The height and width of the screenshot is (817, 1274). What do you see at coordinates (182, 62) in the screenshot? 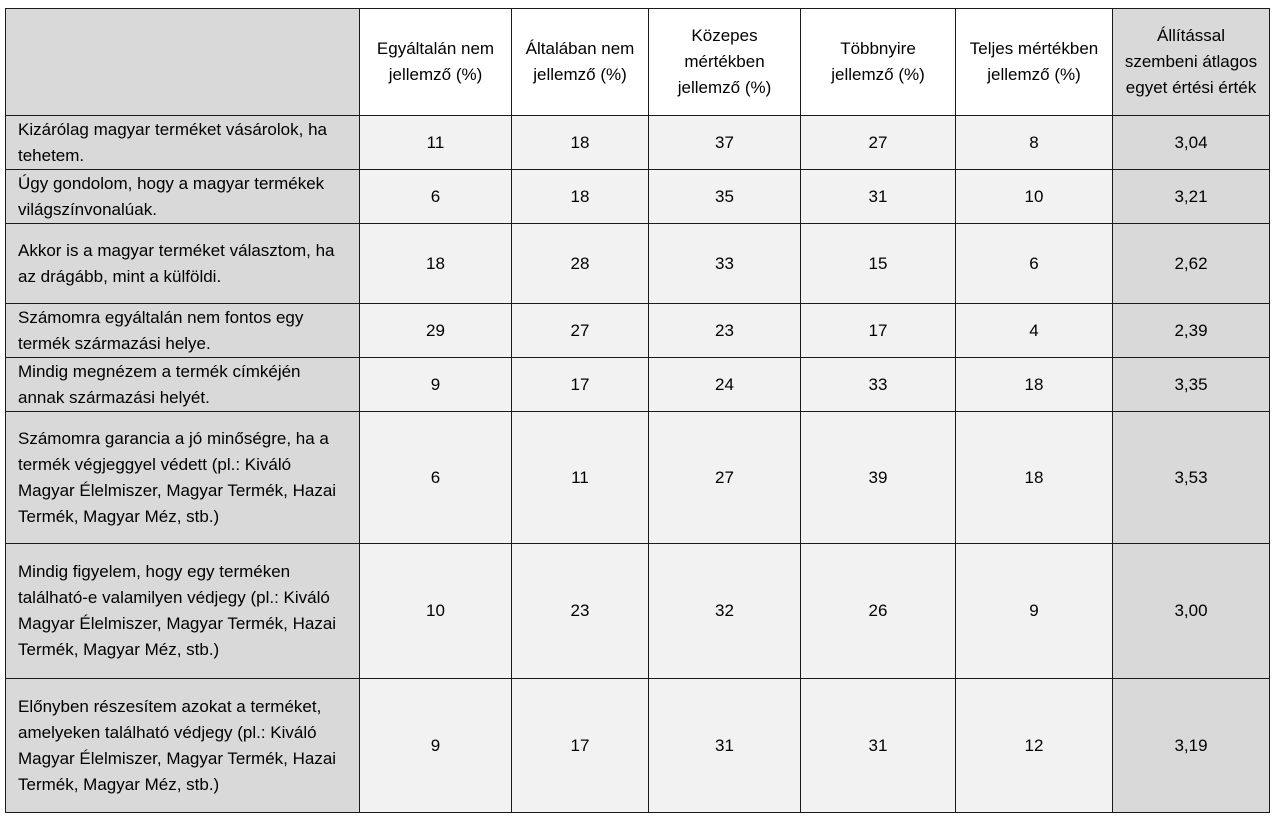
I see `corner-cell` at bounding box center [182, 62].